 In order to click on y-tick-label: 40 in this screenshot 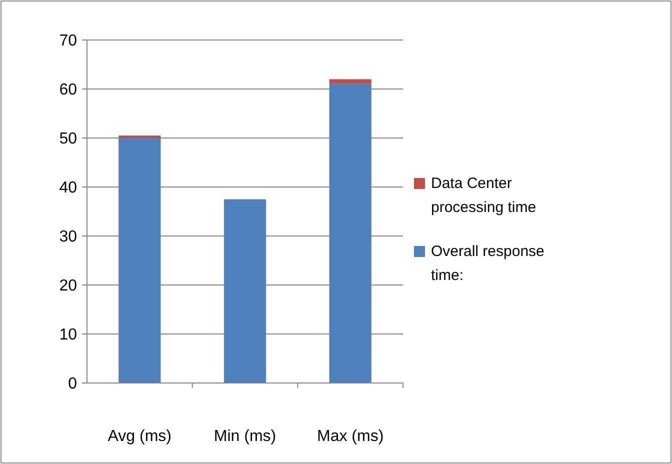, I will do `click(68, 188)`.